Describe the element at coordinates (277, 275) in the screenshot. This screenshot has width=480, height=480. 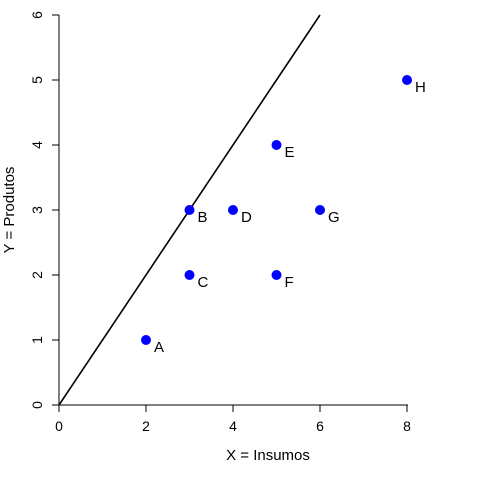
I see `data-point-f` at that location.